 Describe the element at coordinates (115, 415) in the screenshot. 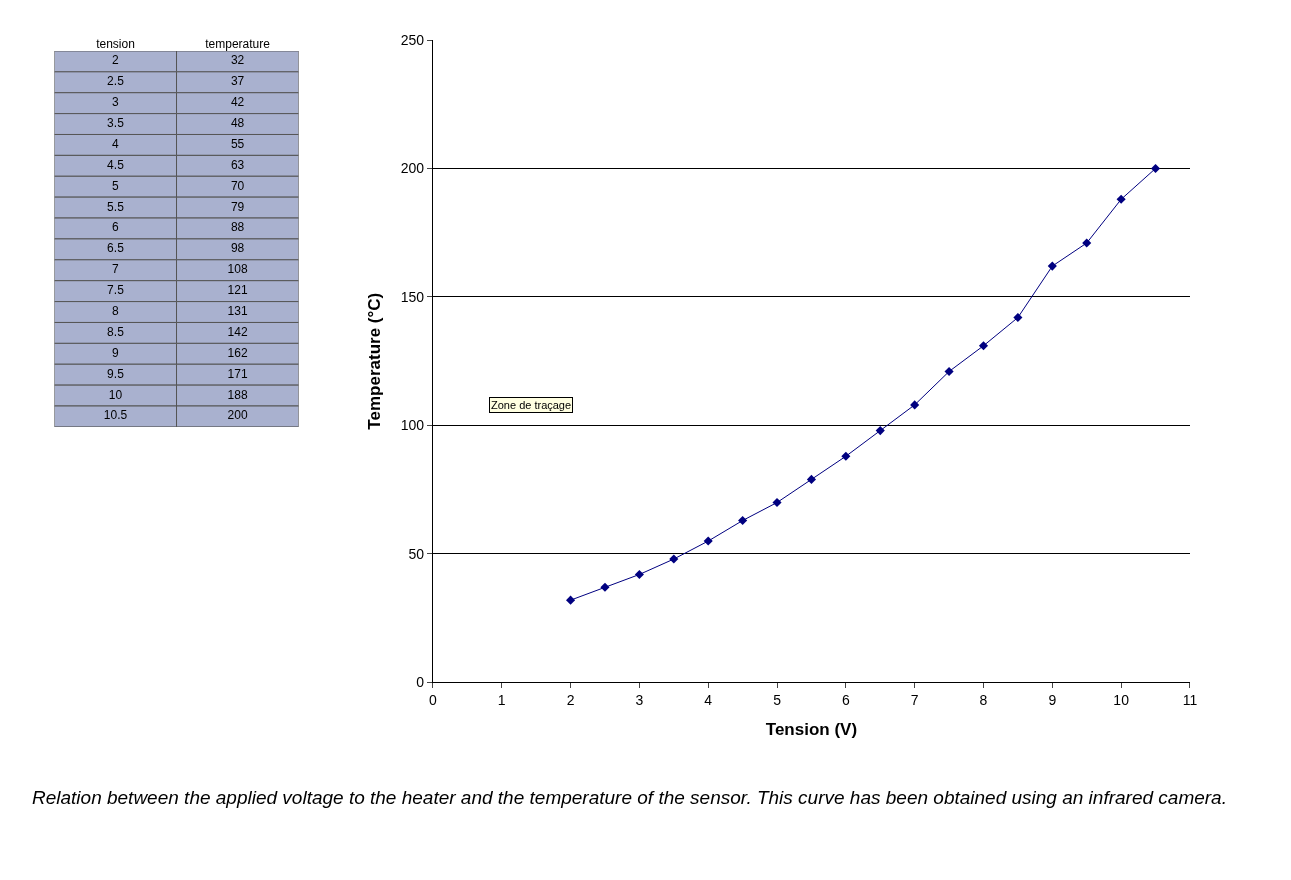

I see `data-label: 10.5` at that location.